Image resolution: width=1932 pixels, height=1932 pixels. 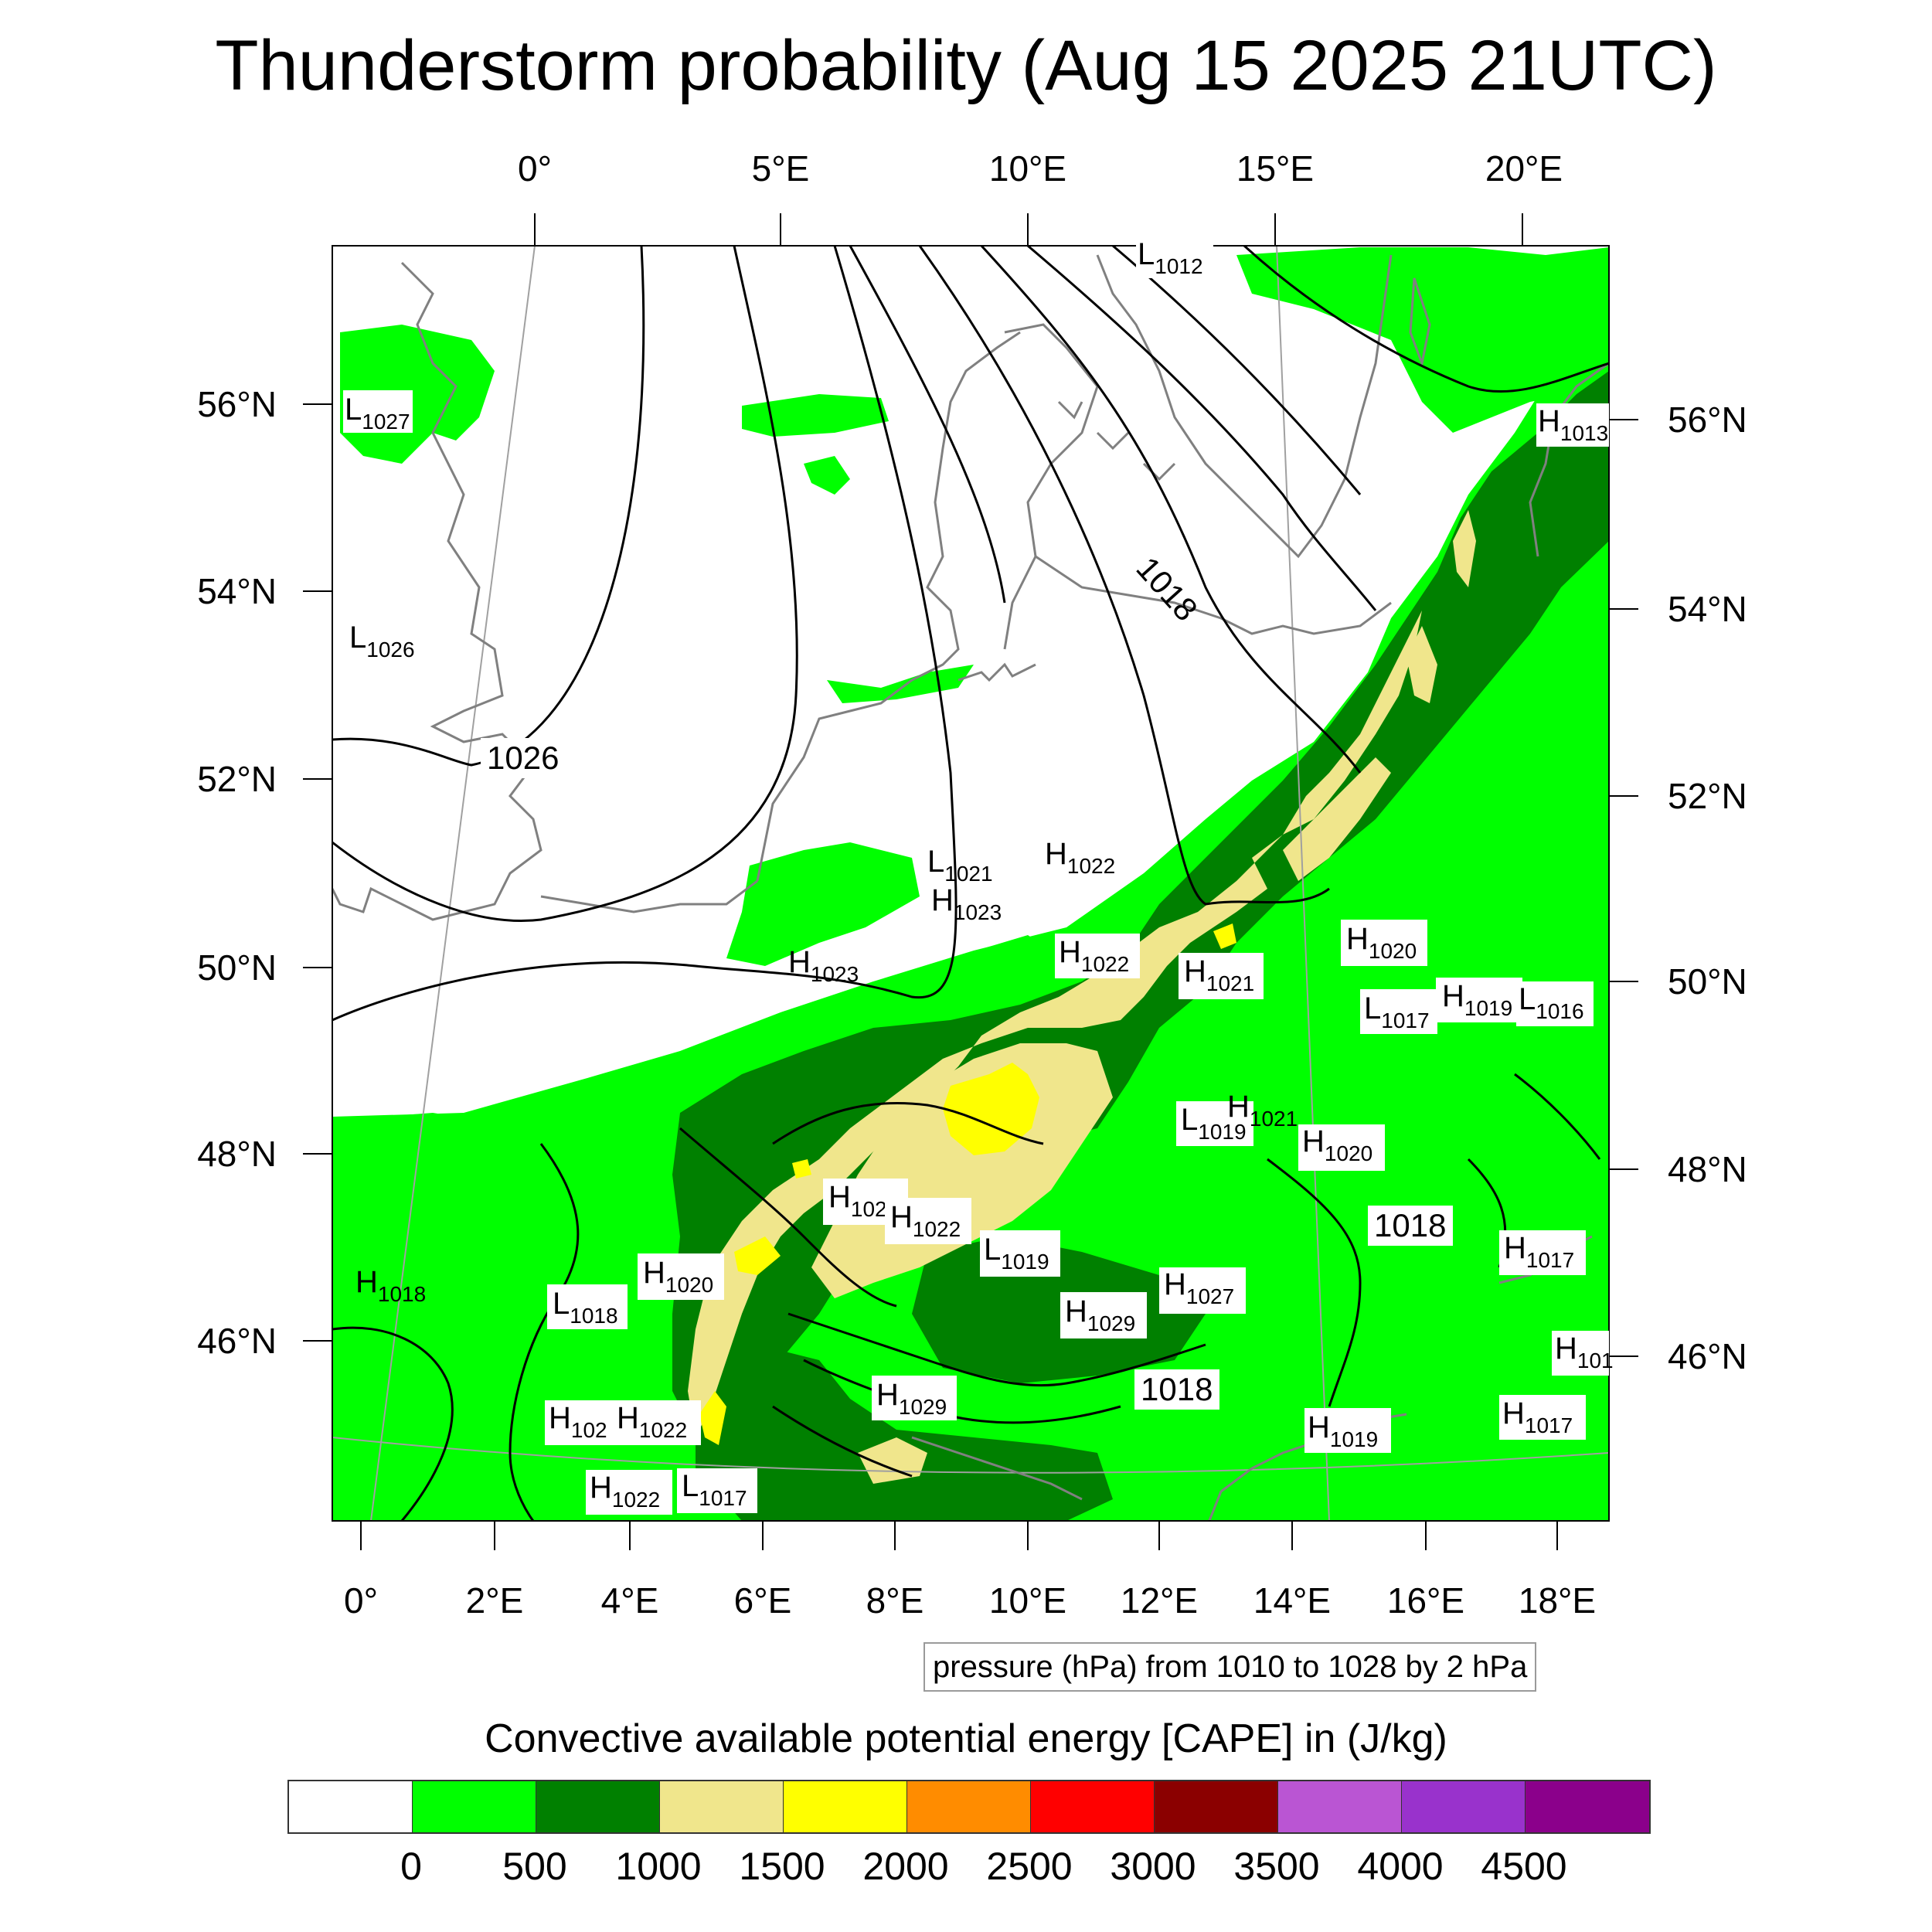 I want to click on bottom-lon-label: 8°E, so click(x=895, y=1600).